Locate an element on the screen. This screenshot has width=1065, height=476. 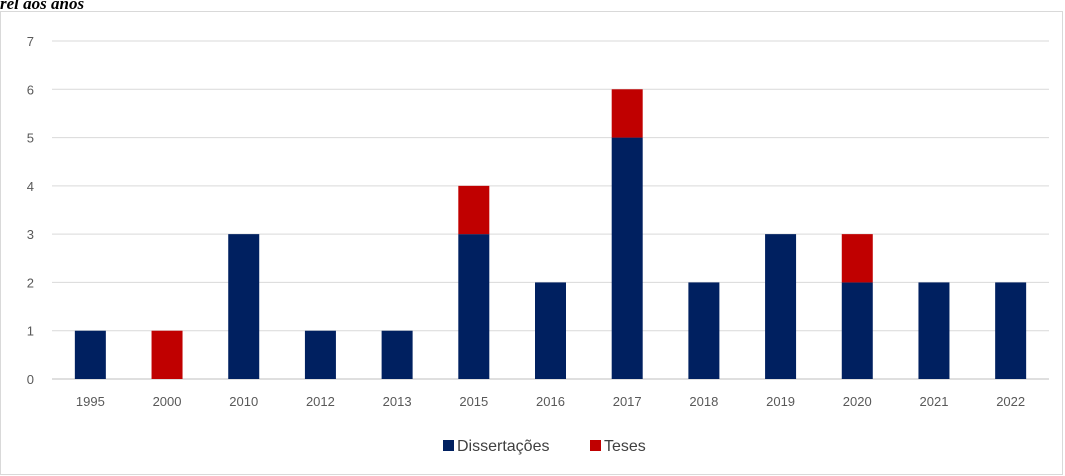
bar-dissertacoes-2018 is located at coordinates (704, 330).